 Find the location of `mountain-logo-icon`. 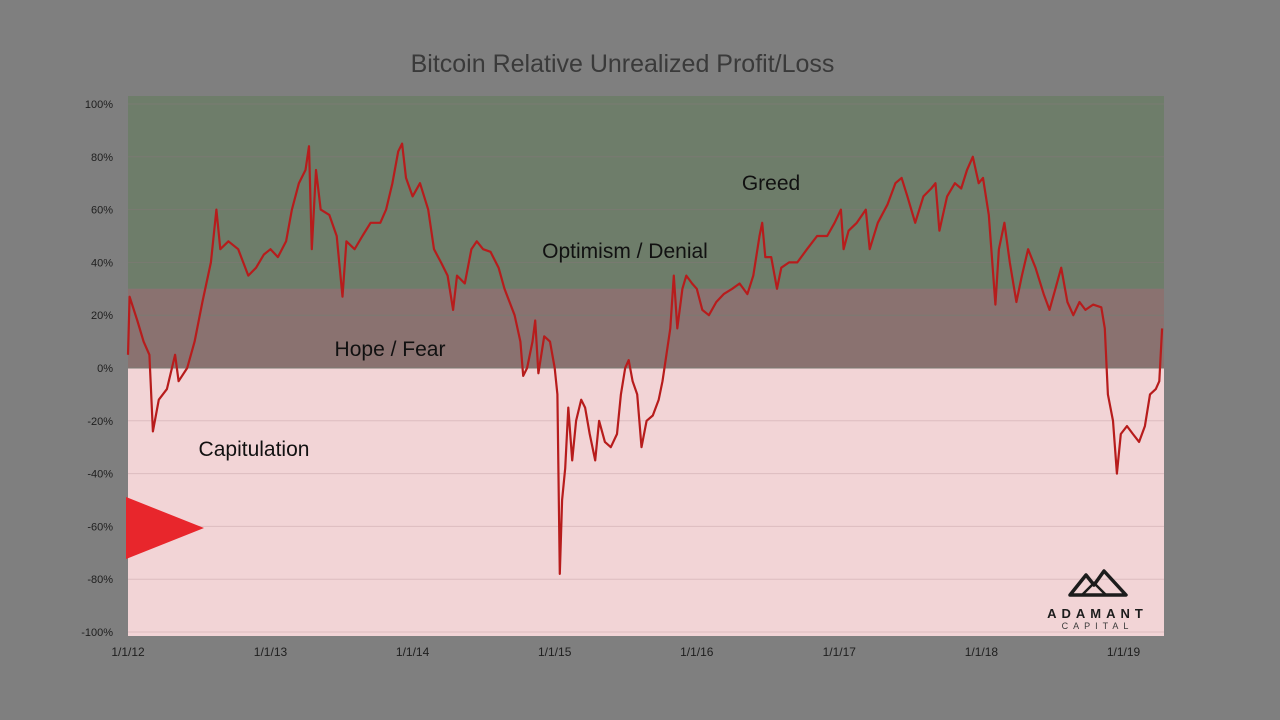

mountain-logo-icon is located at coordinates (1097, 583).